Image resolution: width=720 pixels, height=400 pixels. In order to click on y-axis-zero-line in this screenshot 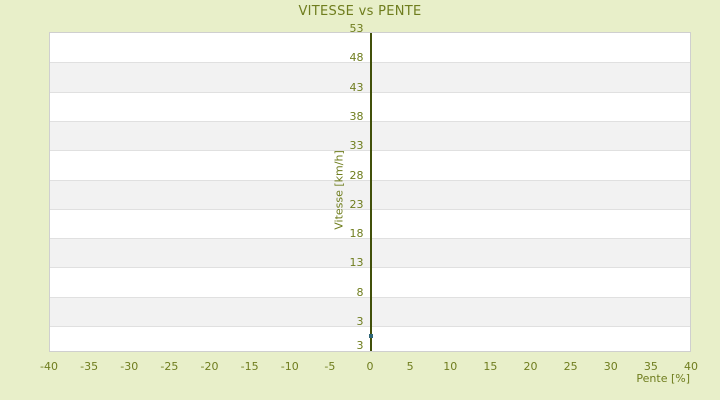, I will do `click(371, 192)`.